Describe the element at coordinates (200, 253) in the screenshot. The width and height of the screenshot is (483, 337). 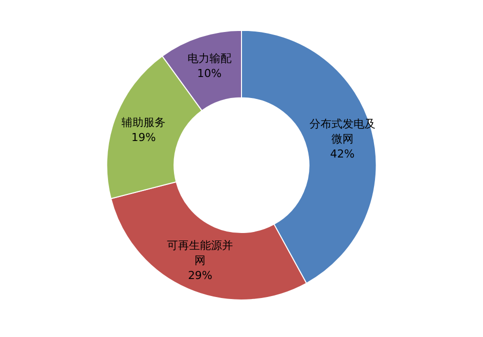
I see `slice-label: 可再生能源并网` at that location.